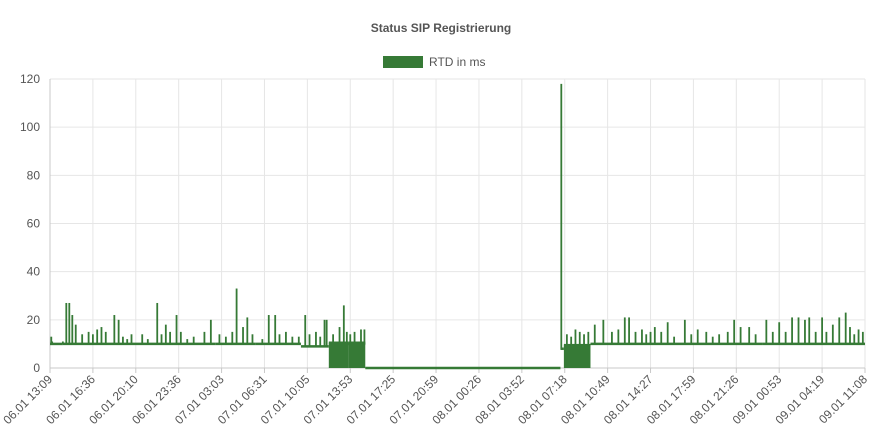 This screenshot has width=882, height=443. I want to click on y-tick-label: 120, so click(30, 79).